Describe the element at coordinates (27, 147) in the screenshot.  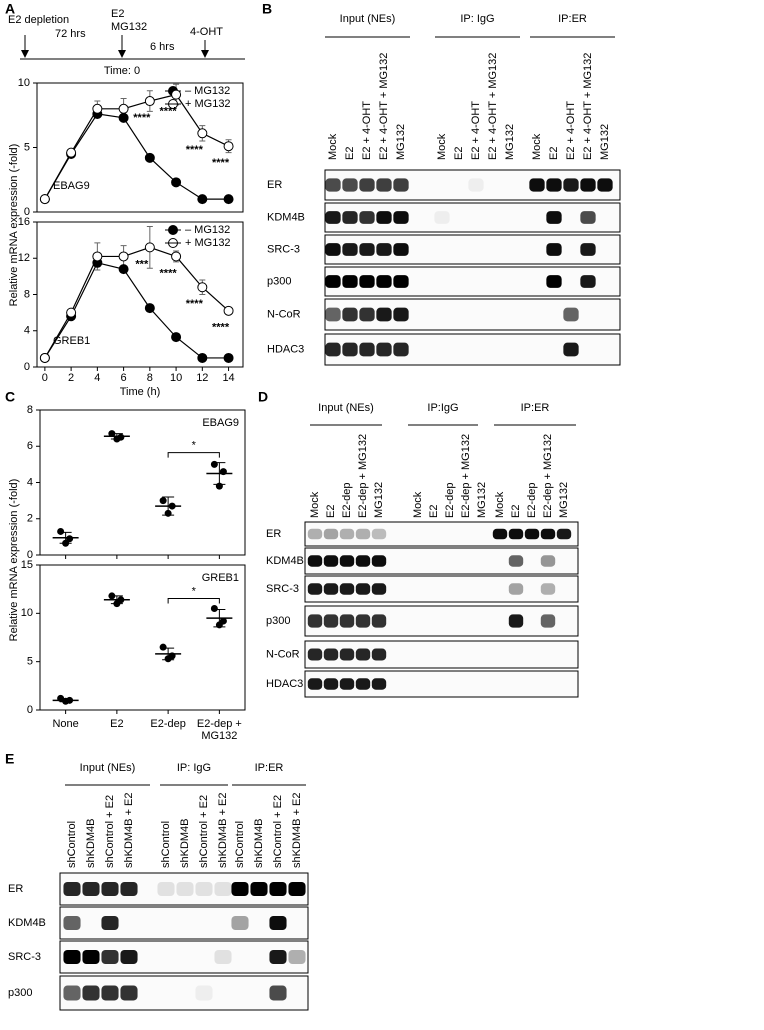
I see `y-tick-label: 5` at that location.